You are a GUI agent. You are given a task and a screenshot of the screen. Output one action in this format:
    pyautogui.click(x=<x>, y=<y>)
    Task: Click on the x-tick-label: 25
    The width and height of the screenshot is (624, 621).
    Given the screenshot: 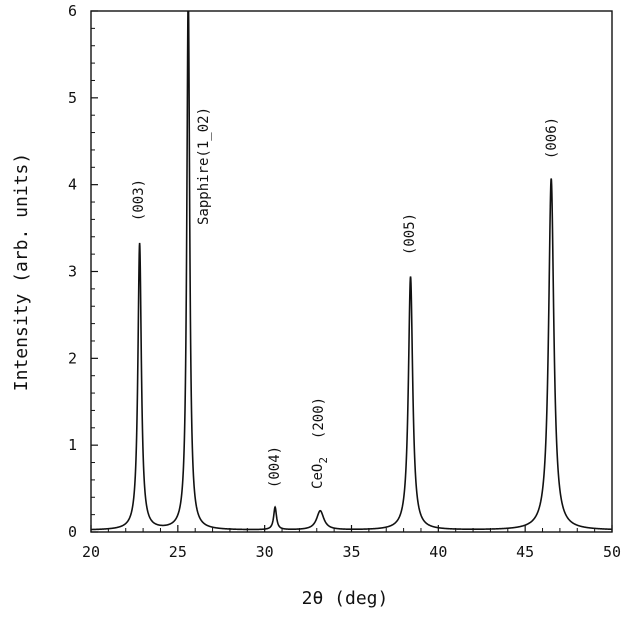 What is the action you would take?
    pyautogui.click(x=178, y=552)
    